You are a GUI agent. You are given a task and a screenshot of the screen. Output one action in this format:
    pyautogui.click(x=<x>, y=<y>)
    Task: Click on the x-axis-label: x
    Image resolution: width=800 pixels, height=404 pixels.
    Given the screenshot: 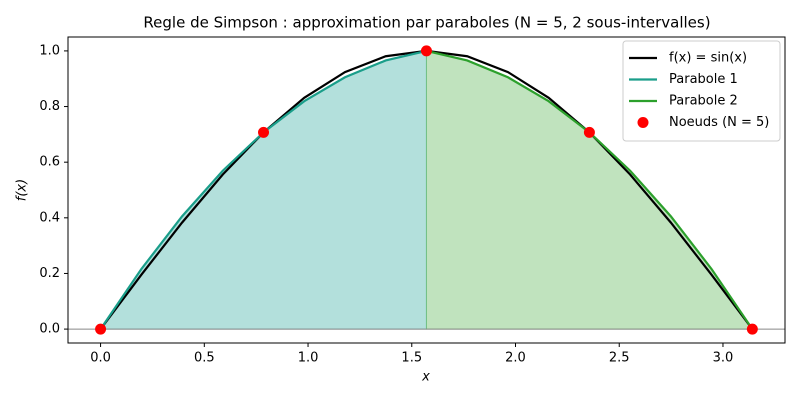 What is the action you would take?
    pyautogui.click(x=425, y=377)
    